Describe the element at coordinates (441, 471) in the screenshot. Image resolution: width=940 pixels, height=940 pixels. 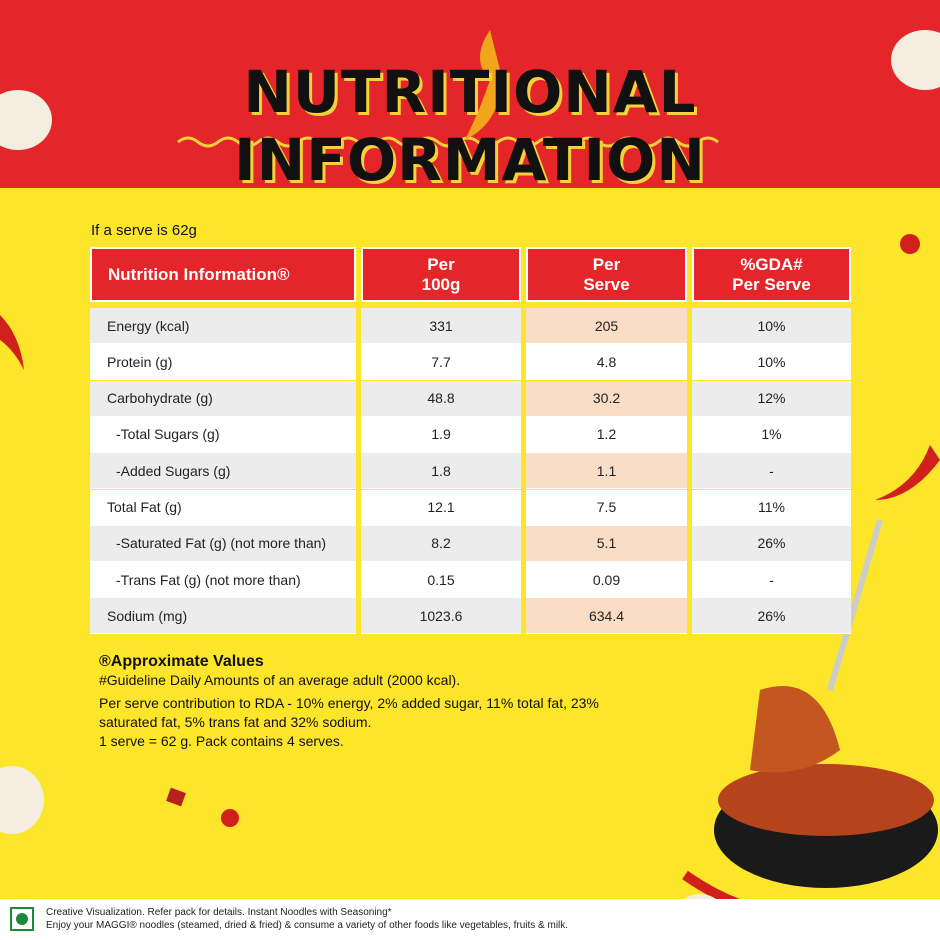
I see `cell-value: 1.8` at that location.